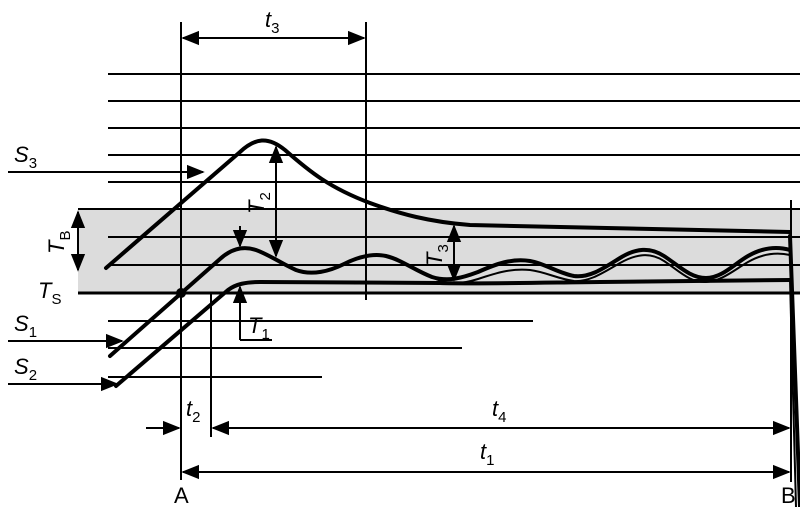  What do you see at coordinates (259, 203) in the screenshot?
I see `label-t2-cap: T2` at bounding box center [259, 203].